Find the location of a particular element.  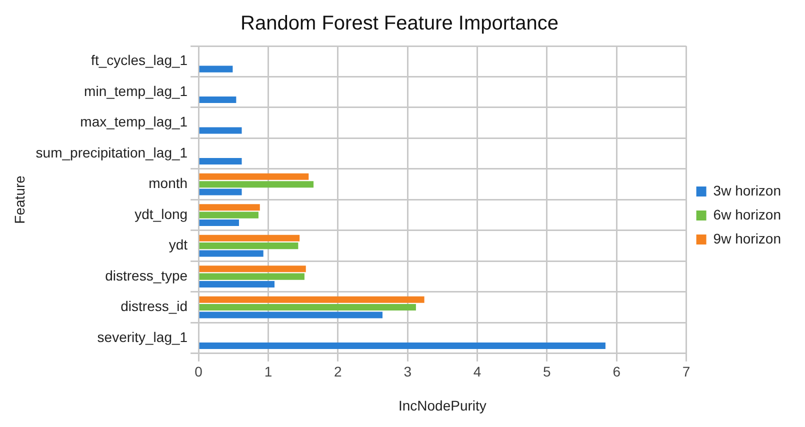

x-tick-label: 7 is located at coordinates (686, 372).